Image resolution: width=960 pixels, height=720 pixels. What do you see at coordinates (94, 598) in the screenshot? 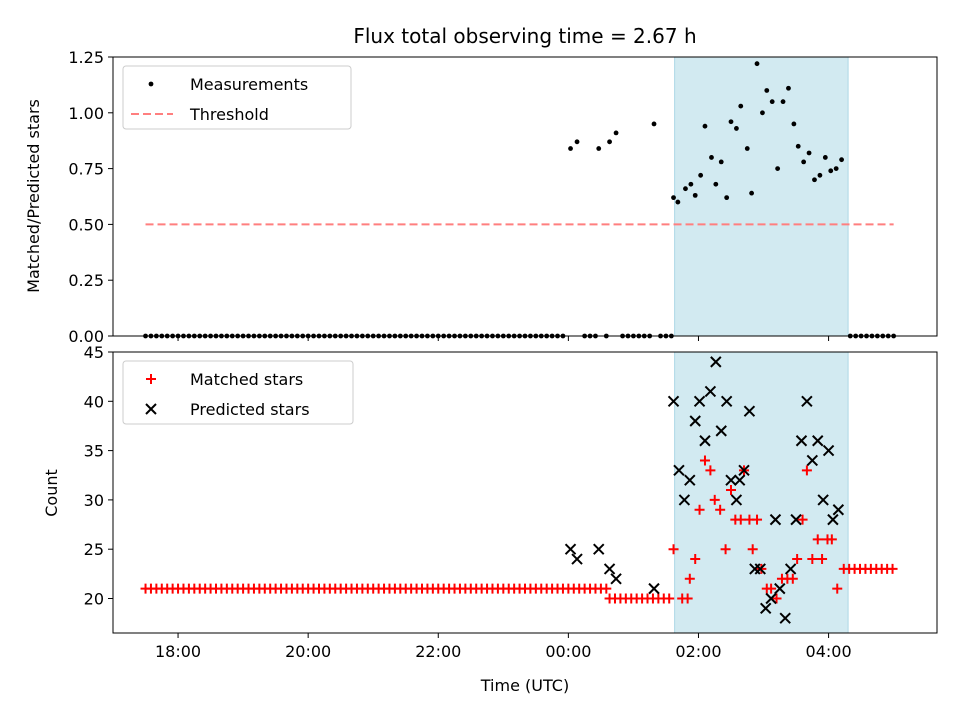
I see `y-tick-label: 20` at bounding box center [94, 598].